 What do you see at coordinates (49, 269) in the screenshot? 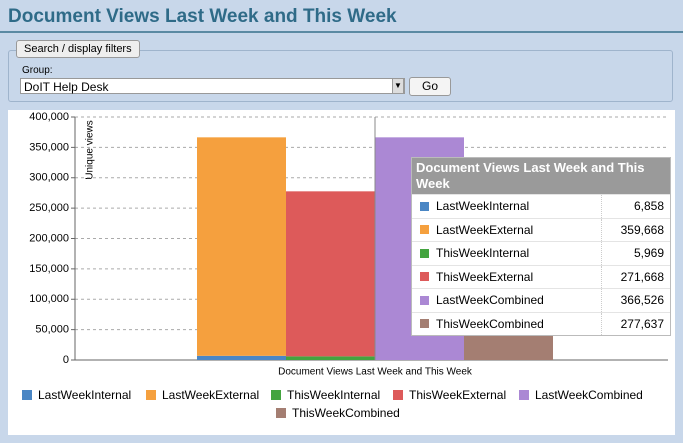
I see `y-tick-label: 150,000` at bounding box center [49, 269].